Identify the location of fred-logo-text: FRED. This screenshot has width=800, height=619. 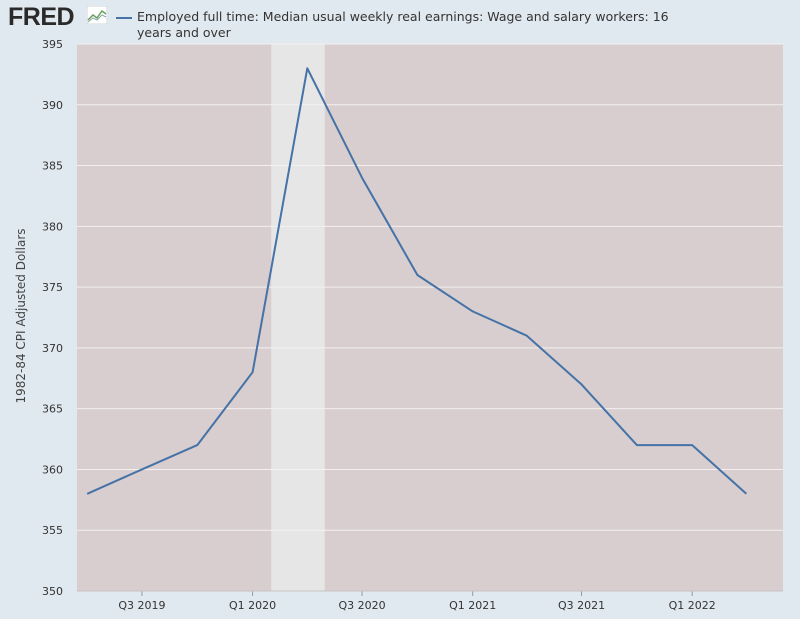
(41, 17).